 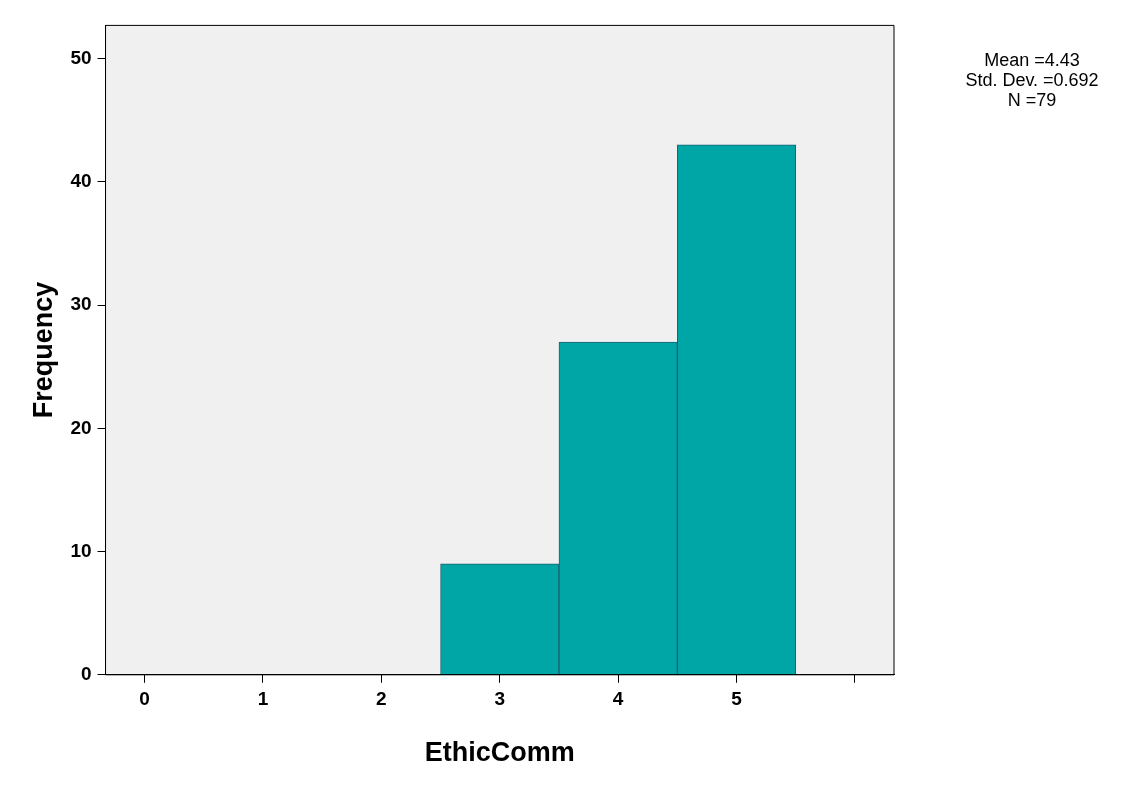 I want to click on x-tick-label: 0, so click(x=144, y=699).